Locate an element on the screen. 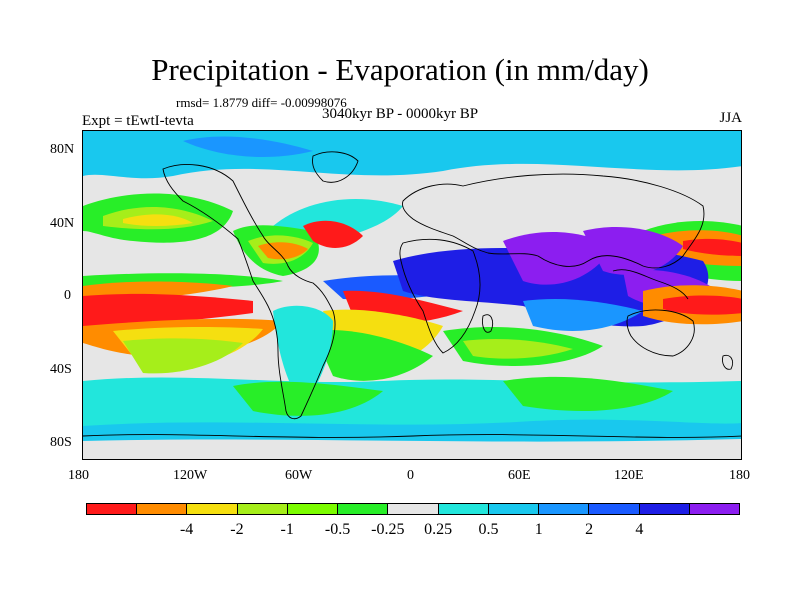 The image size is (800, 600). plot-title: Precipitation - Evaporation (in mm/day) is located at coordinates (400, 69).